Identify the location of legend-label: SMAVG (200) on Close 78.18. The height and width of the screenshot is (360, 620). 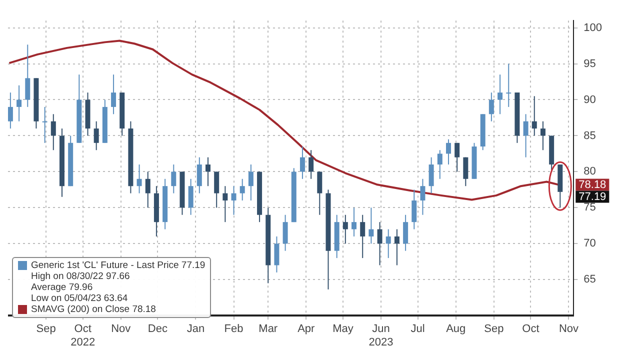
(93, 309).